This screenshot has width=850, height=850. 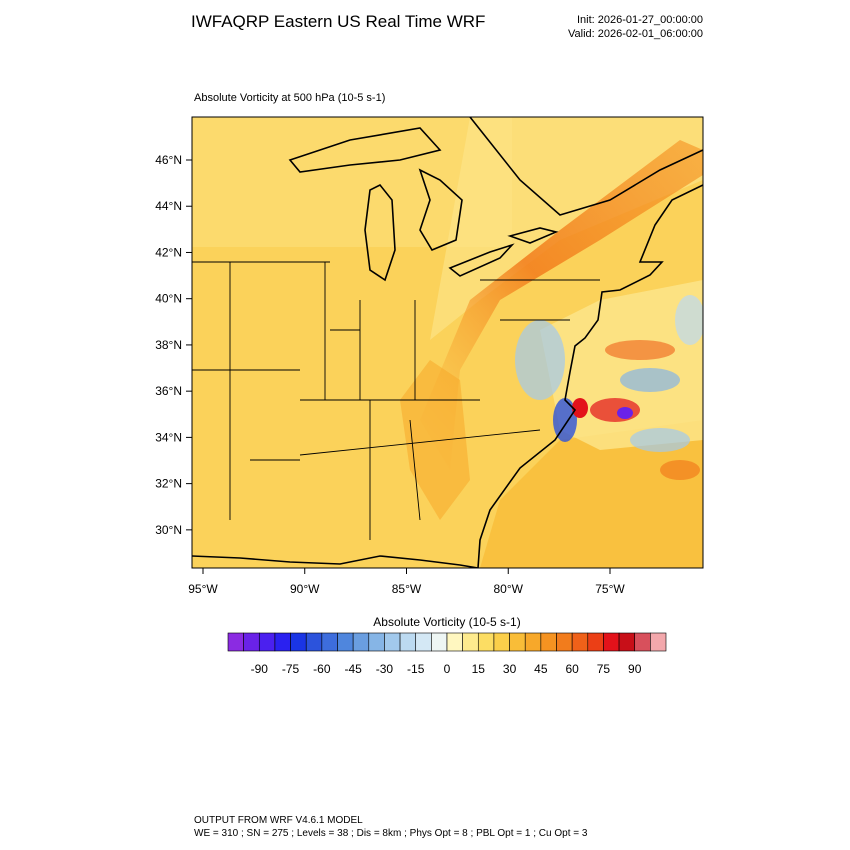 I want to click on colorbar-tick-label: -15, so click(x=416, y=669).